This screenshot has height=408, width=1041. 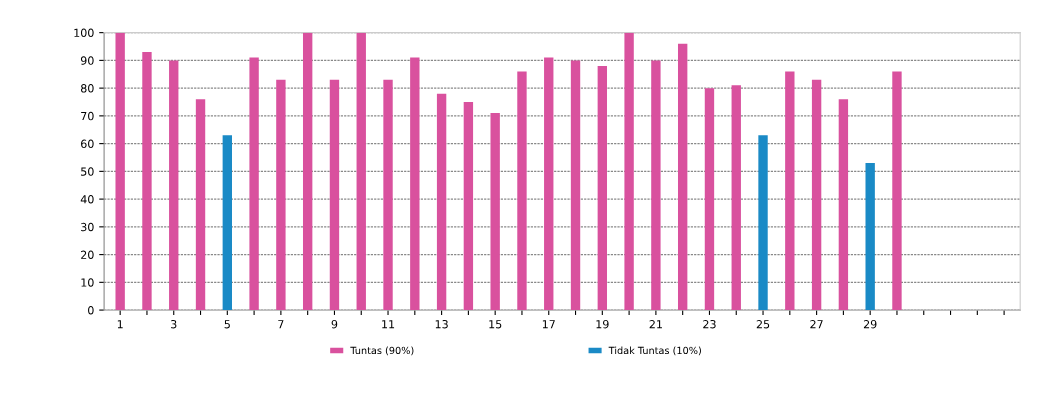 I want to click on x-tick-label: 13, so click(x=441, y=324).